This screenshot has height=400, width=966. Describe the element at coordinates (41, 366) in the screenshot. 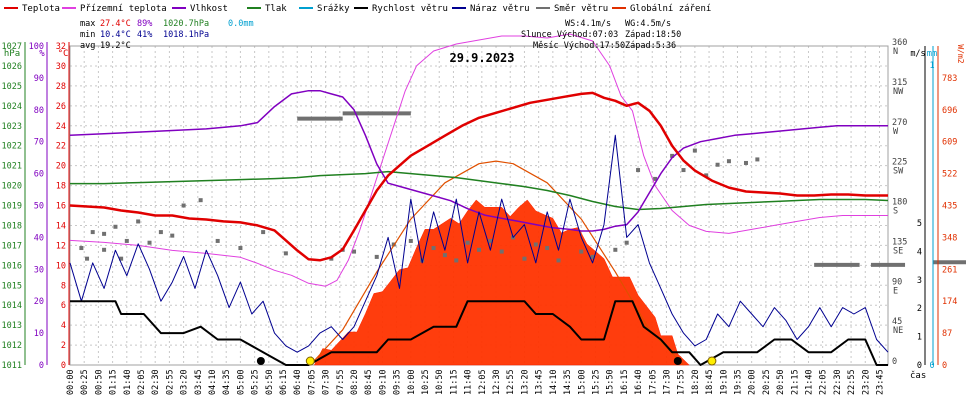

I see `axis-tick-percent: 0` at that location.